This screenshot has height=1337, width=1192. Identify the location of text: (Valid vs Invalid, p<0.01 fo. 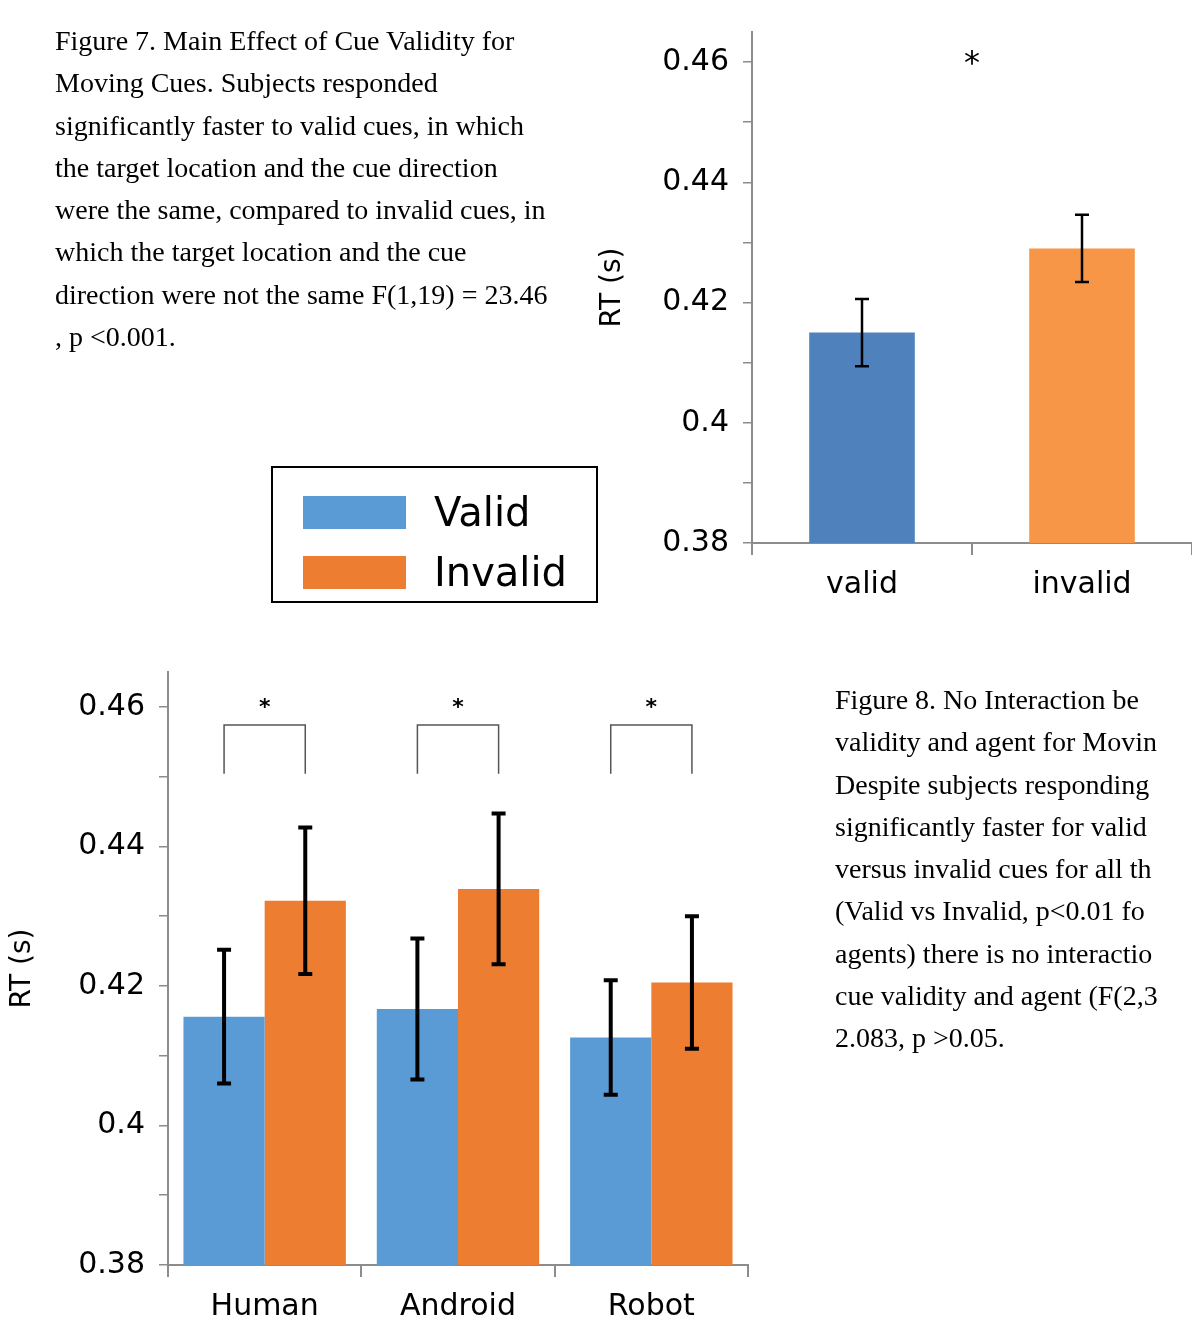
(990, 911).